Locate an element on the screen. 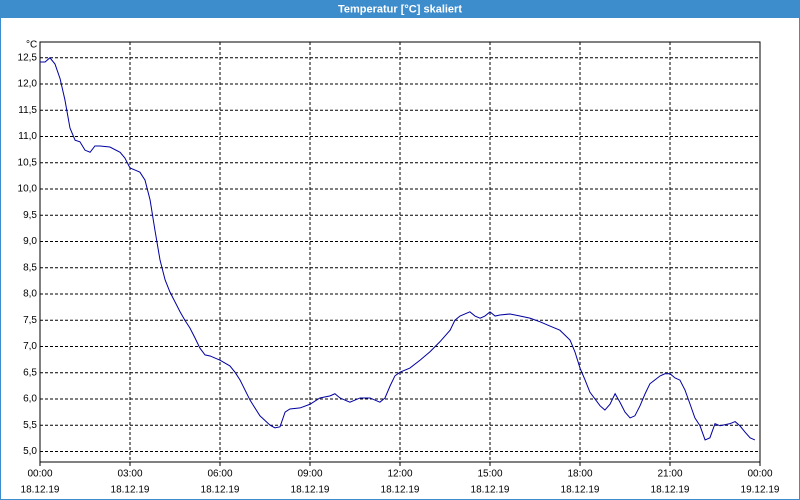 The height and width of the screenshot is (500, 800). title-bar is located at coordinates (400, 9).